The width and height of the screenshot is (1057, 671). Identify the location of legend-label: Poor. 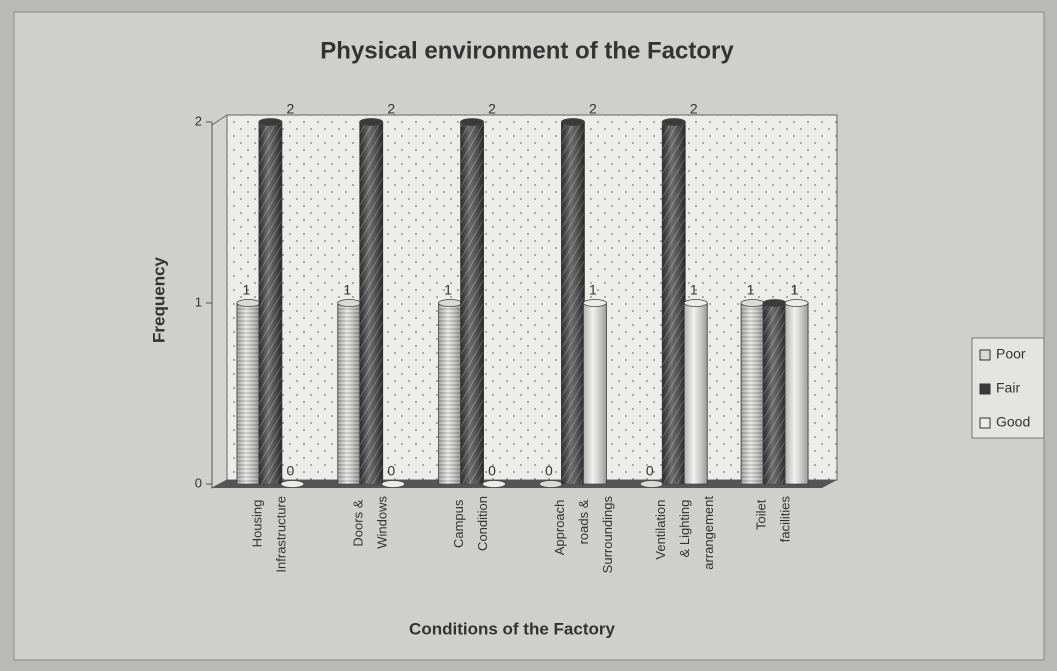
(1011, 354).